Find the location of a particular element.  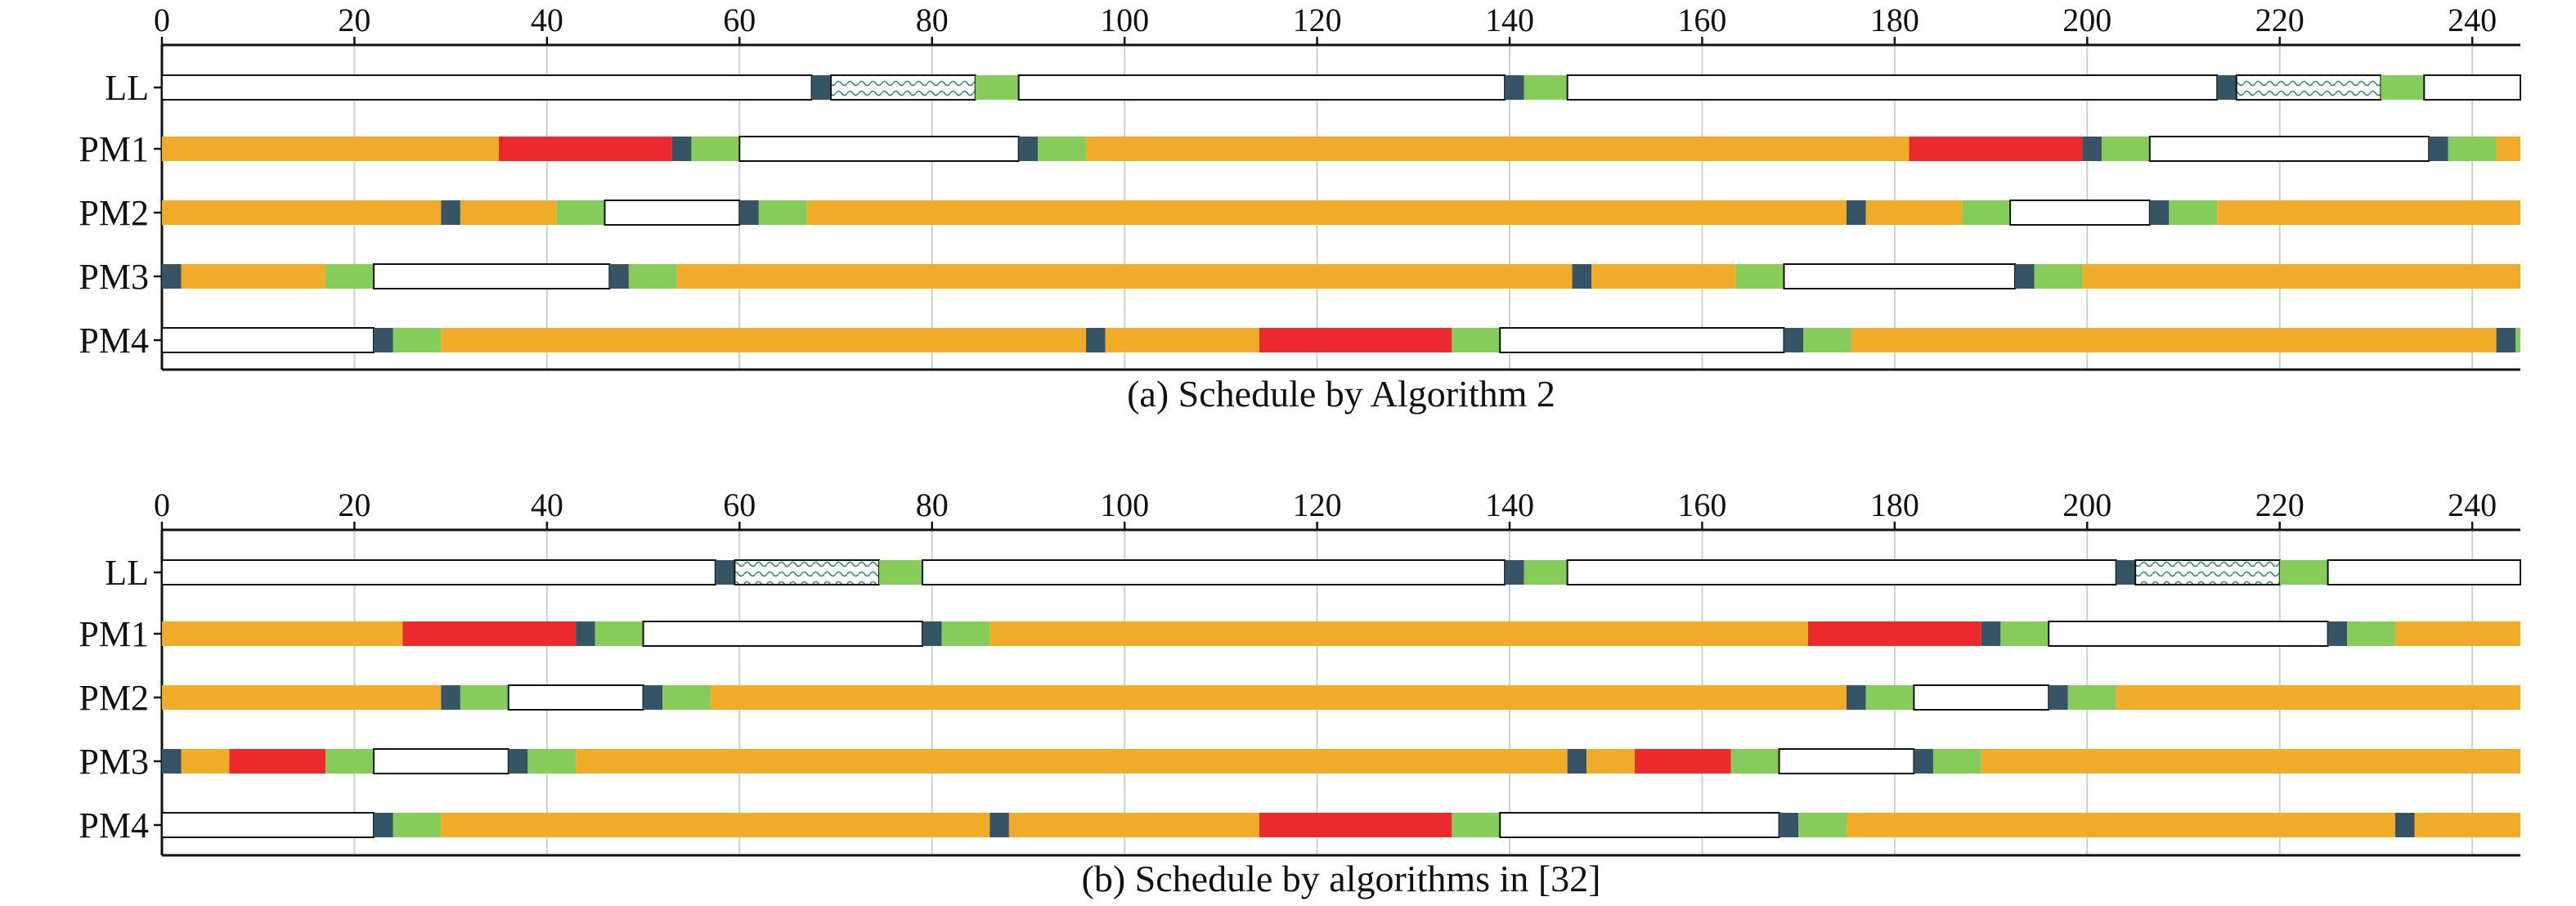

chart-caption: (b) Schedule by algorithms in [32] is located at coordinates (1342, 878).